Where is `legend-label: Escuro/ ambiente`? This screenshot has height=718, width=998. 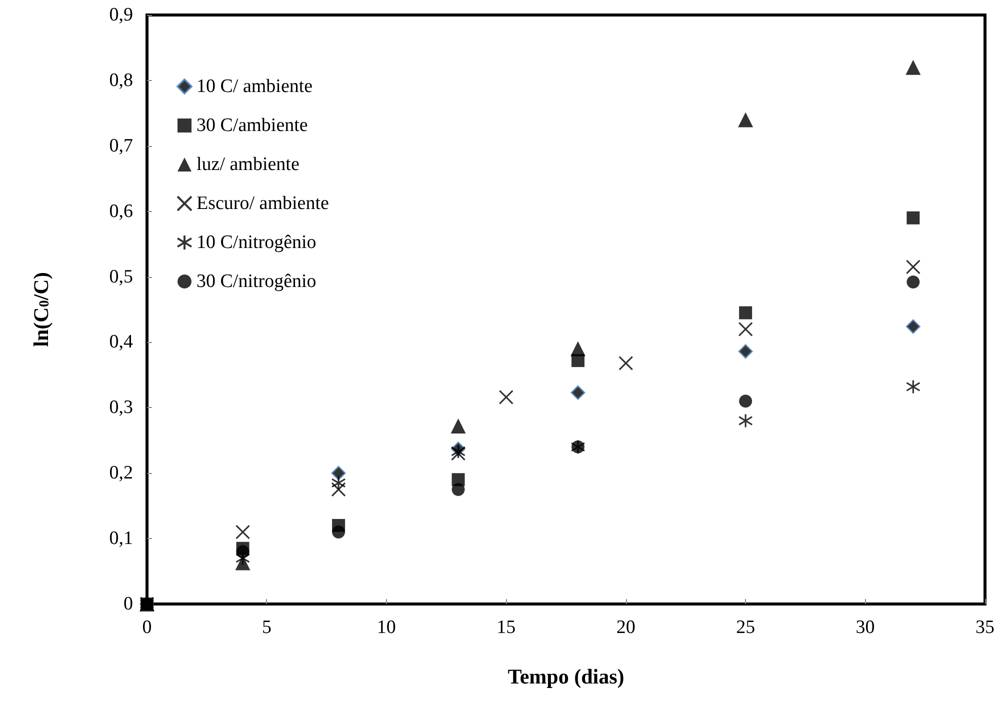
legend-label: Escuro/ ambiente is located at coordinates (262, 203).